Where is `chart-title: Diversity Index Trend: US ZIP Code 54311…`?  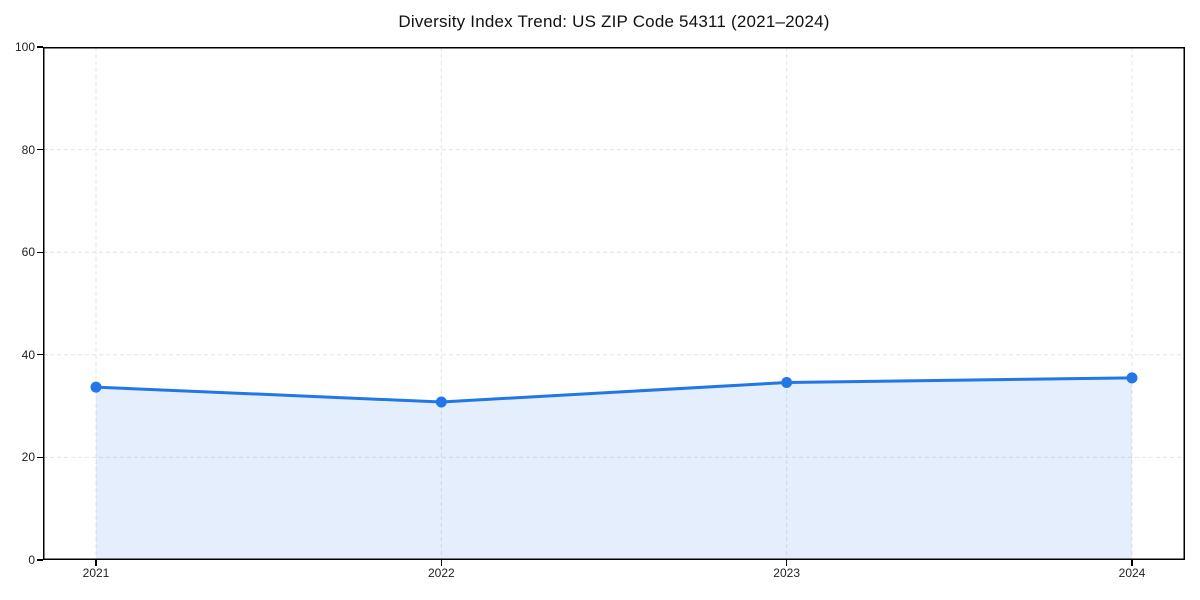 chart-title: Diversity Index Trend: US ZIP Code 54311… is located at coordinates (614, 21).